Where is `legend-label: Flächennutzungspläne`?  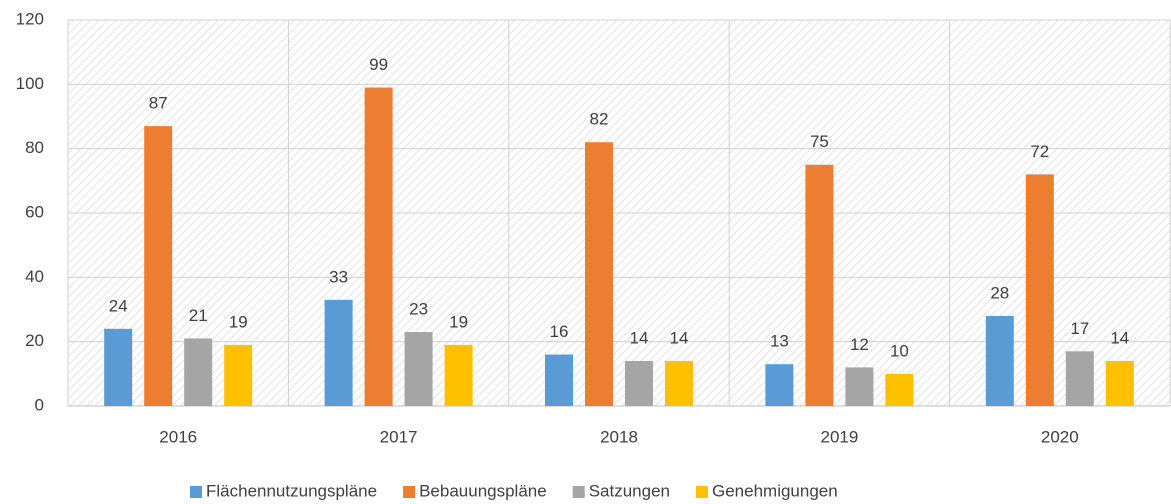 legend-label: Flächennutzungspläne is located at coordinates (291, 490).